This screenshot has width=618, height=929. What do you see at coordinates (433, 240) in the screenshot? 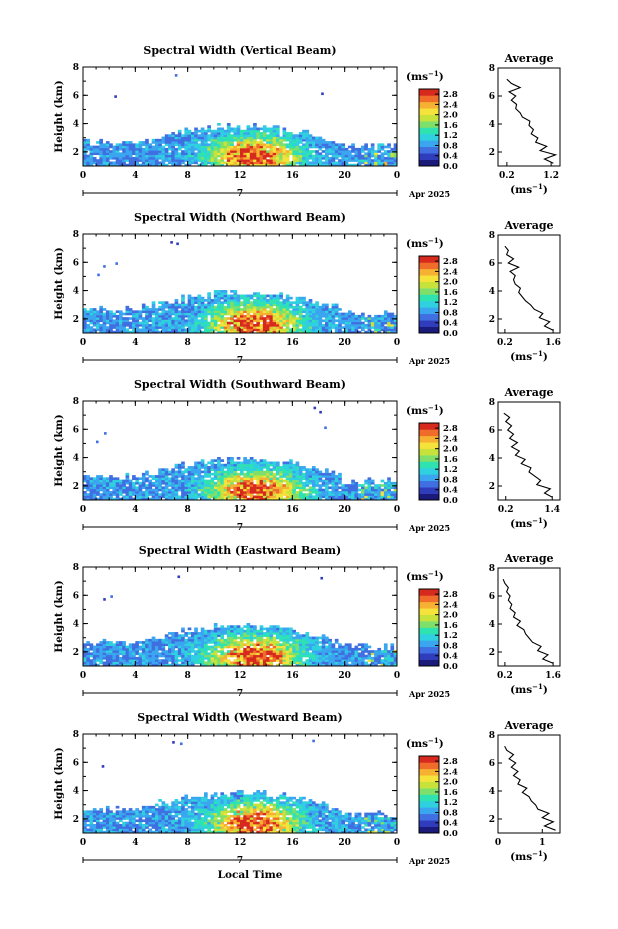
I see `colorbar-unit-label-exp: −1` at bounding box center [433, 240].